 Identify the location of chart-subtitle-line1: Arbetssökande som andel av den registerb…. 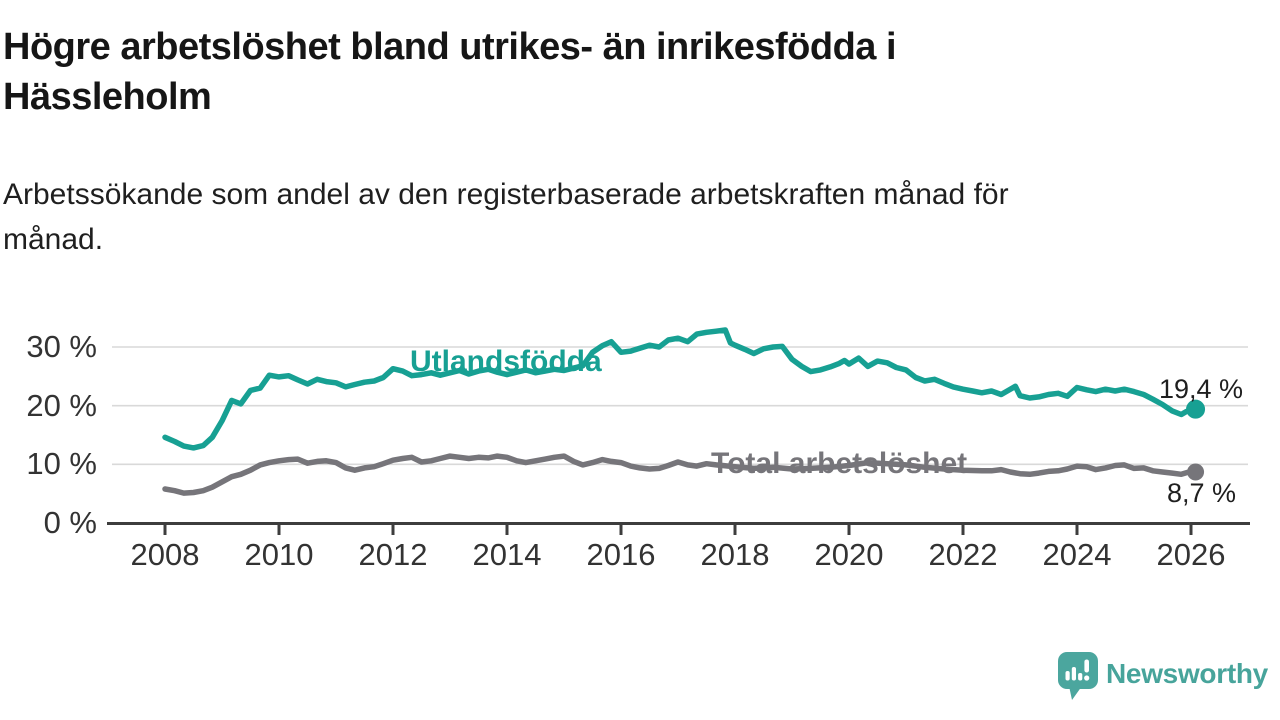
(506, 194).